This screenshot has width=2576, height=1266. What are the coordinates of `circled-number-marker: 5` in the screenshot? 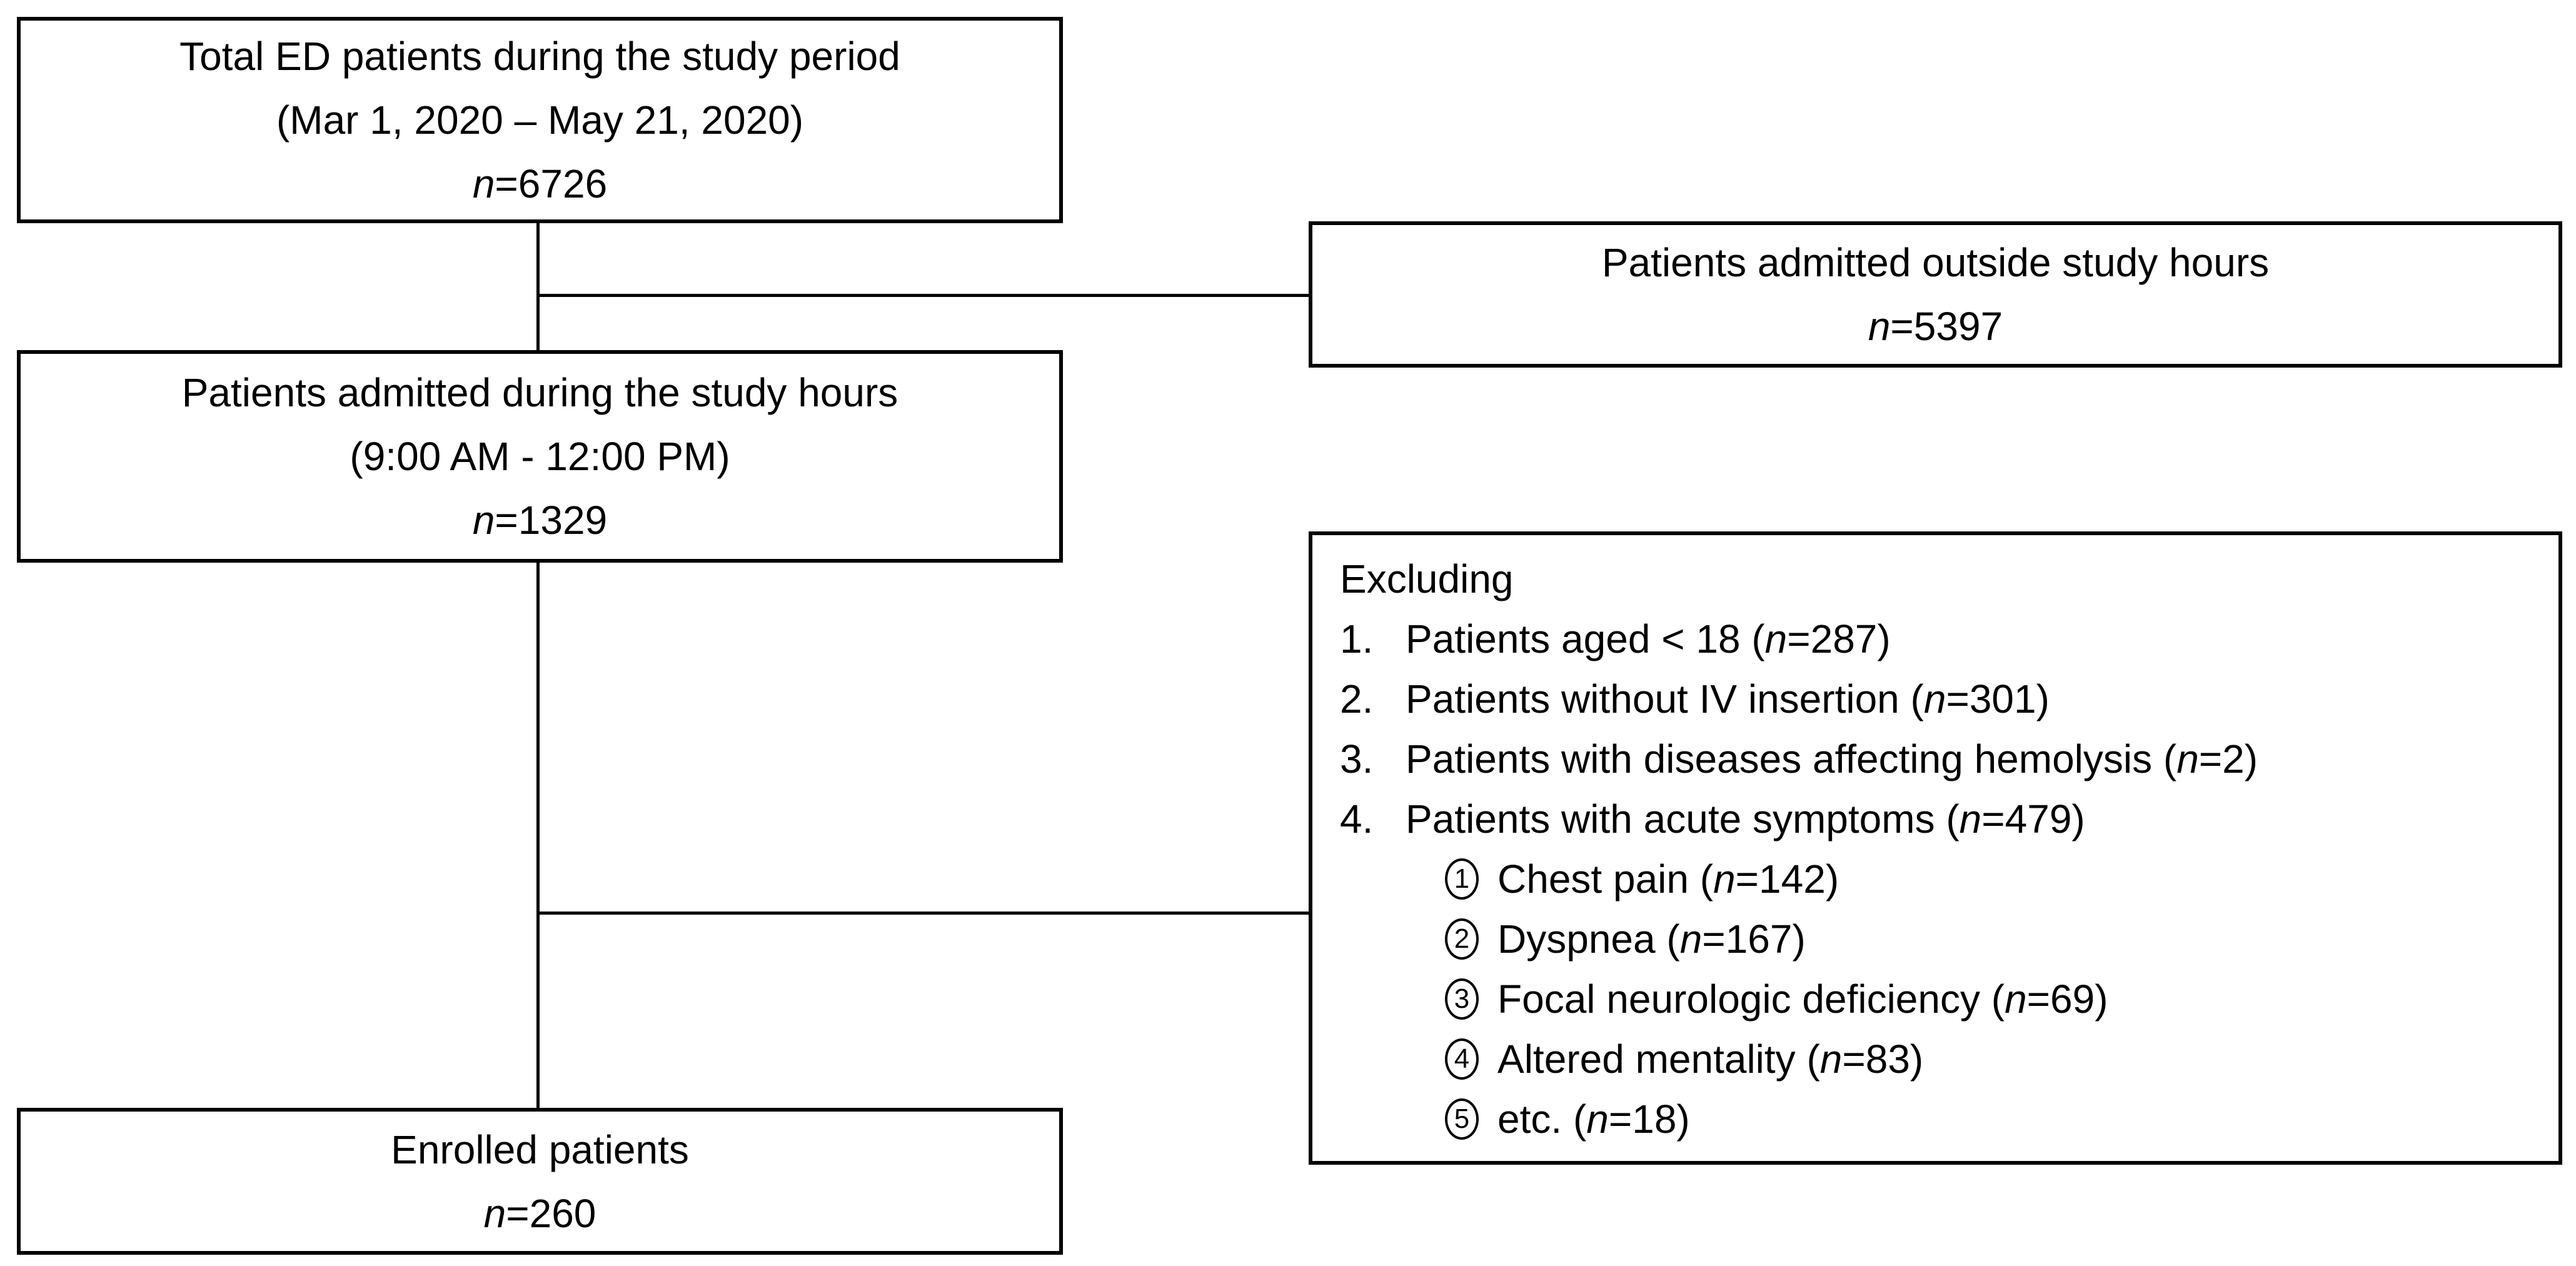 It's located at (1462, 1119).